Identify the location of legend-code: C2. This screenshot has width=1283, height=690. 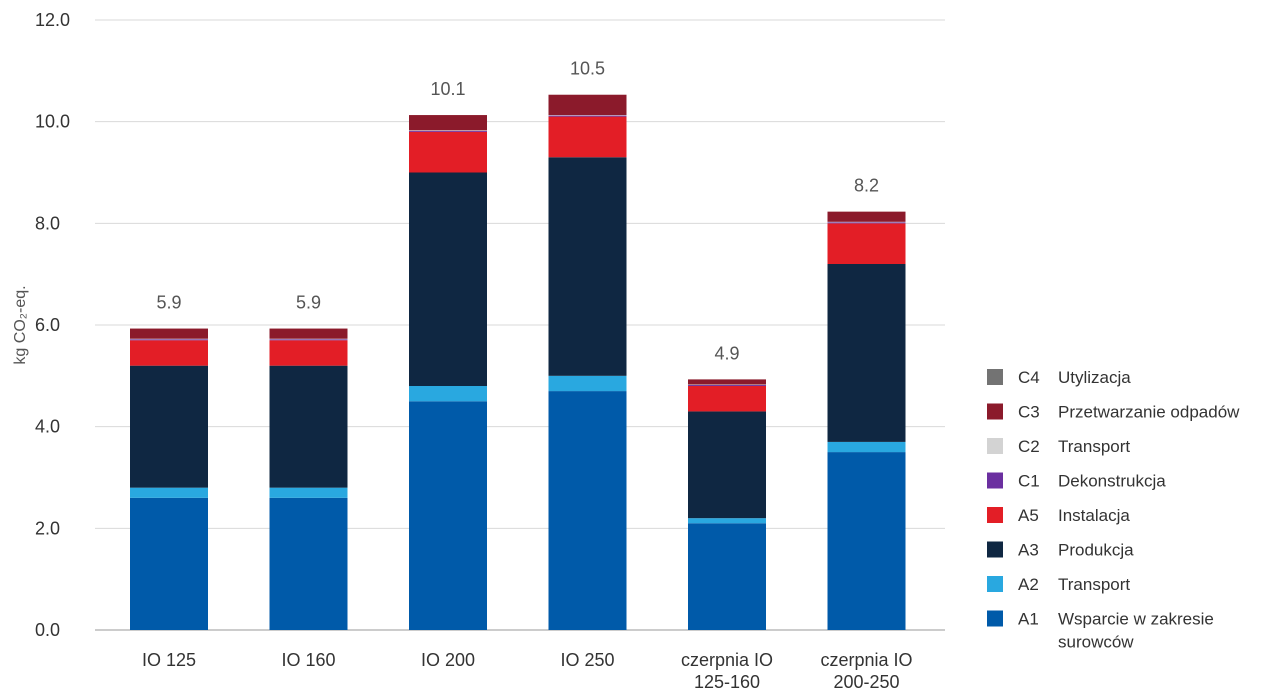
(1029, 446).